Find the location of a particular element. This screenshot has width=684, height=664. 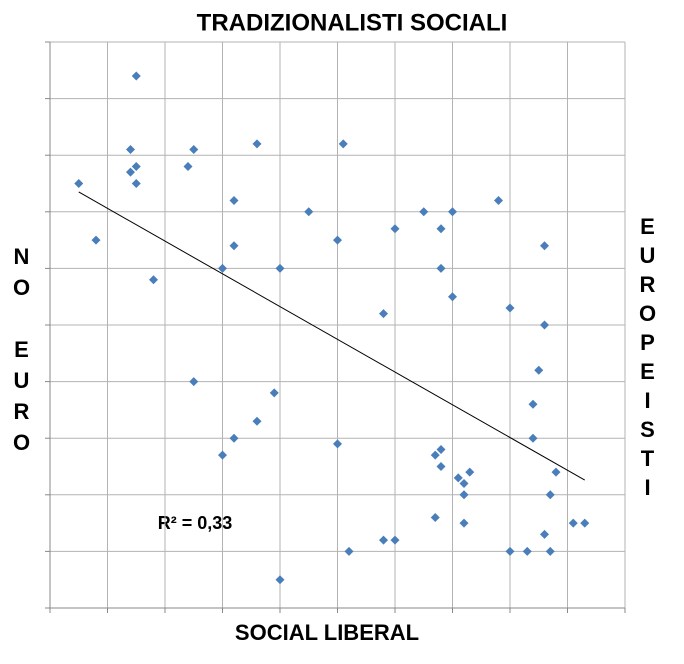

y-axis-label: NO EURO is located at coordinates (21, 352).